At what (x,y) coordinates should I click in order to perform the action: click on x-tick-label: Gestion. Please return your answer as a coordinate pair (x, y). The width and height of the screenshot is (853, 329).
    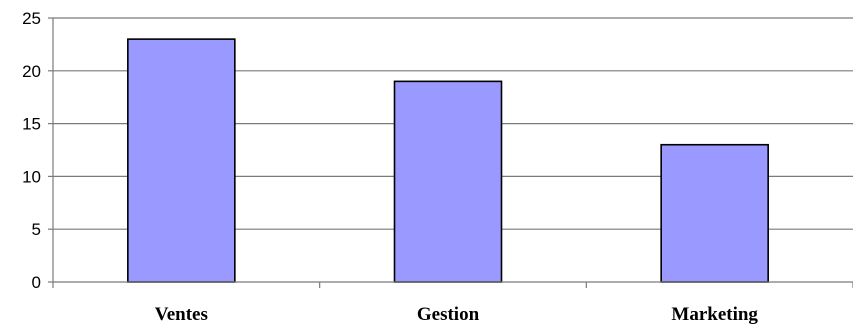
    Looking at the image, I should click on (448, 314).